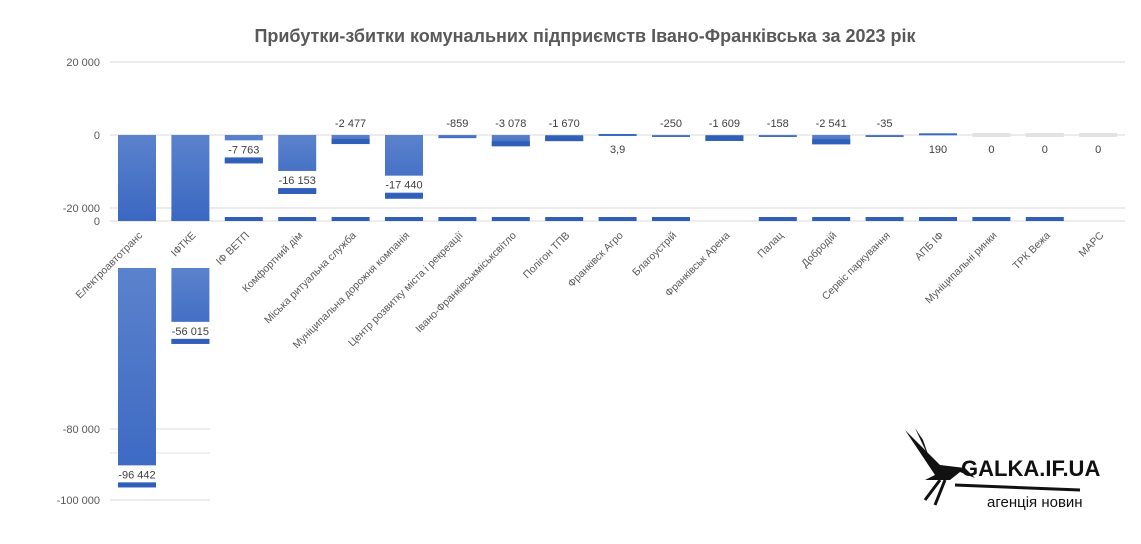 Image resolution: width=1141 pixels, height=544 pixels. I want to click on logo: GALKA.IF.UA агенція новин, so click(997, 470).